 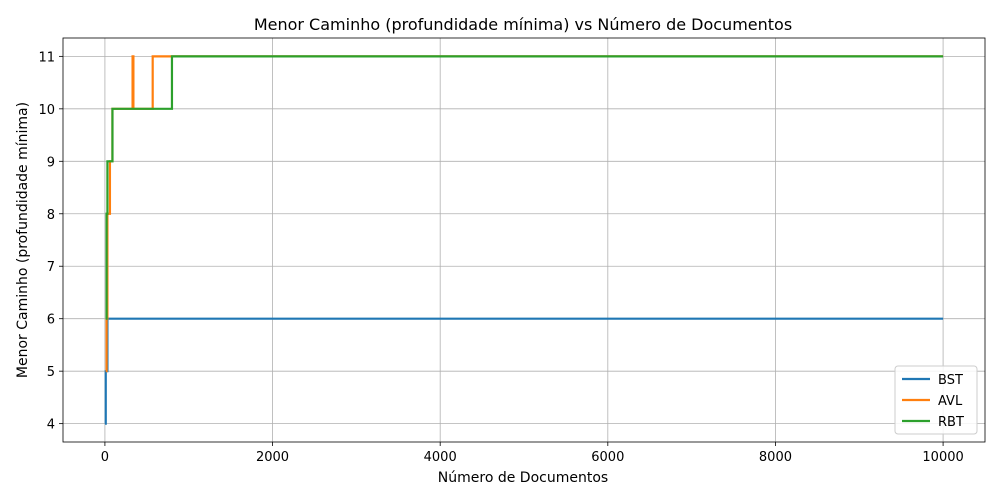 What do you see at coordinates (942, 457) in the screenshot?
I see `x-tick-label: 10000` at bounding box center [942, 457].